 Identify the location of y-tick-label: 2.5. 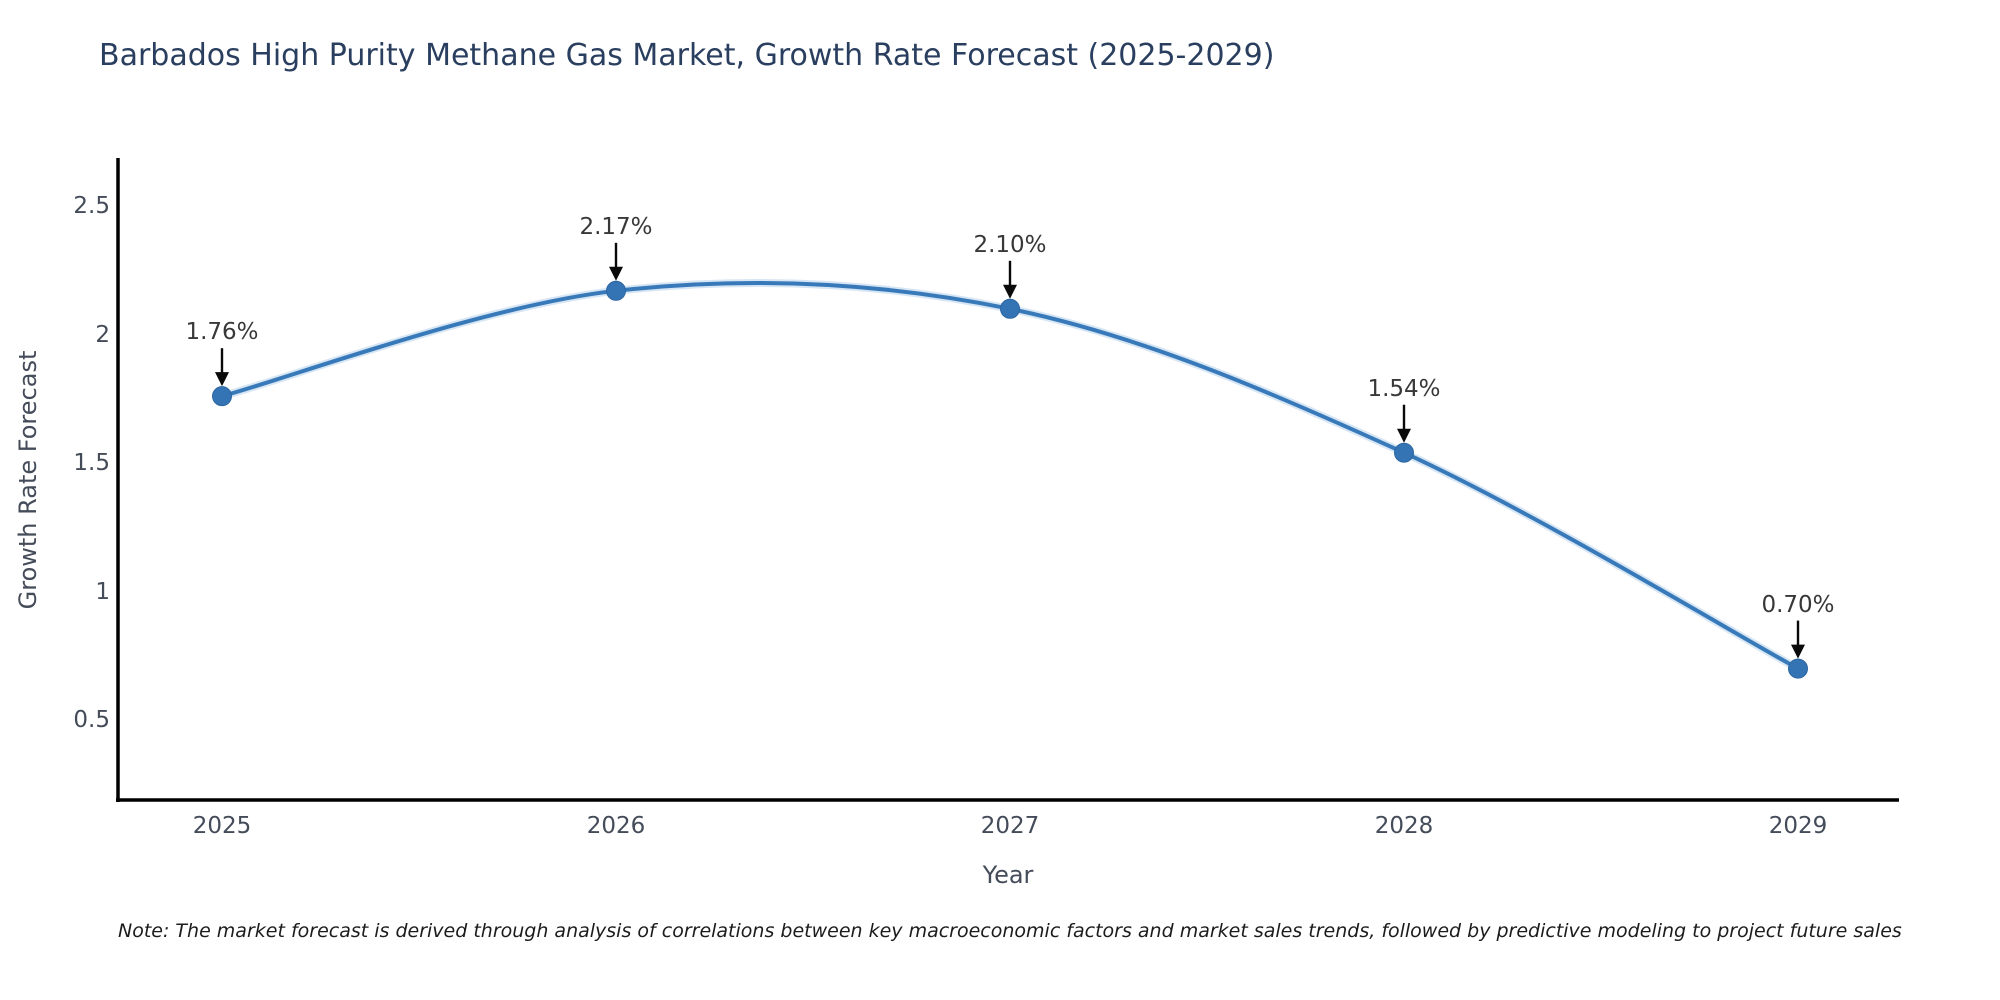
(91, 206).